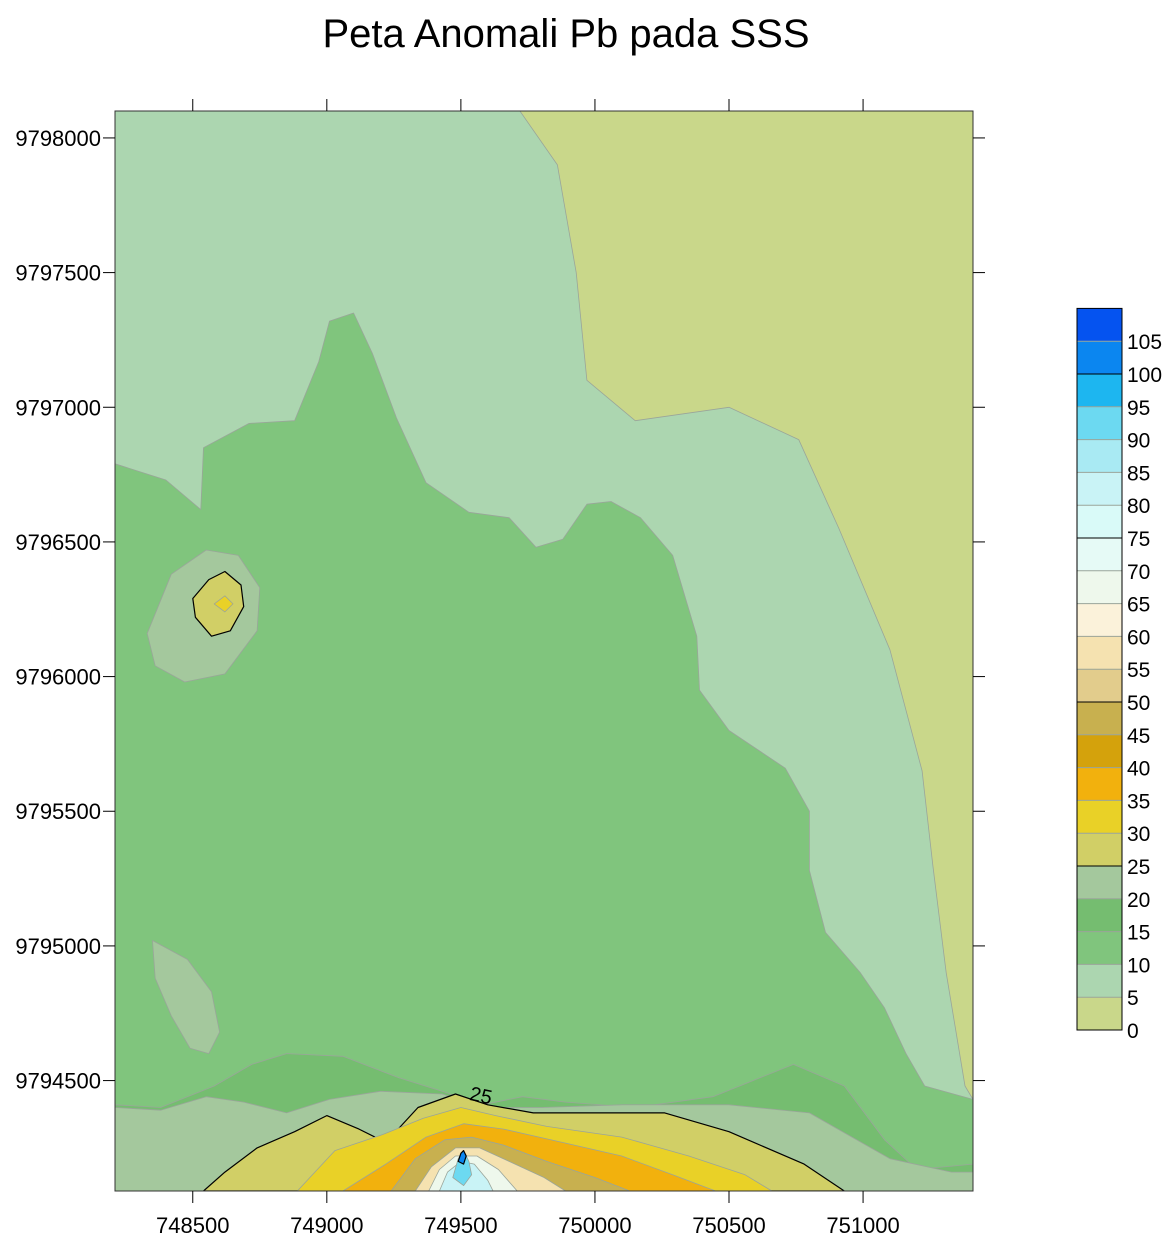 This screenshot has width=1171, height=1247. I want to click on legend-frame, so click(1099, 669).